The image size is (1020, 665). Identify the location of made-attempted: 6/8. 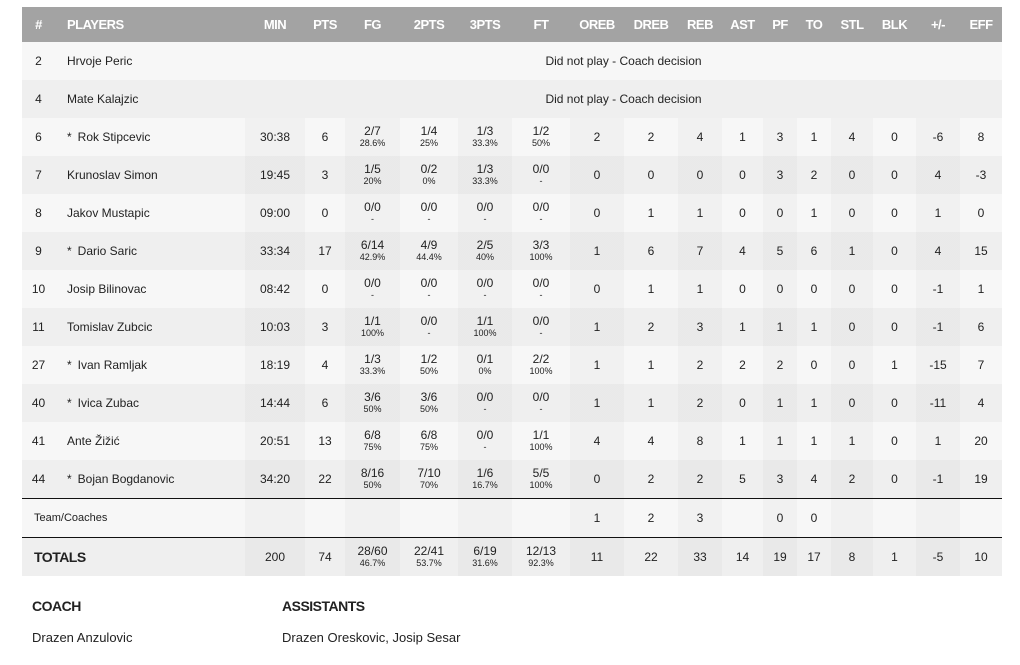
(372, 435).